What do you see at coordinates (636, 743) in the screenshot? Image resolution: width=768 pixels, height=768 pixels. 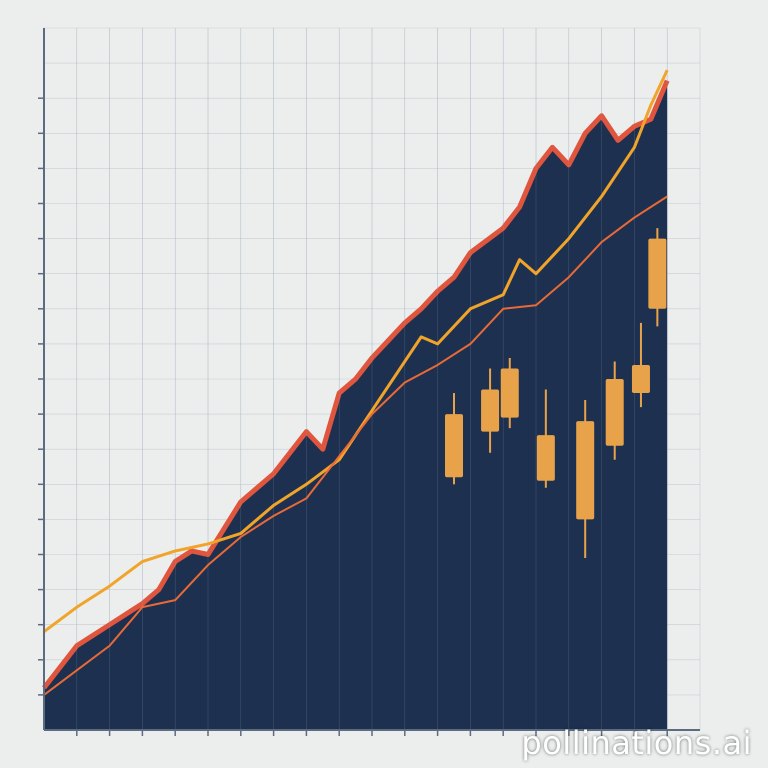 I see `watermark: pollinations.ai` at bounding box center [636, 743].